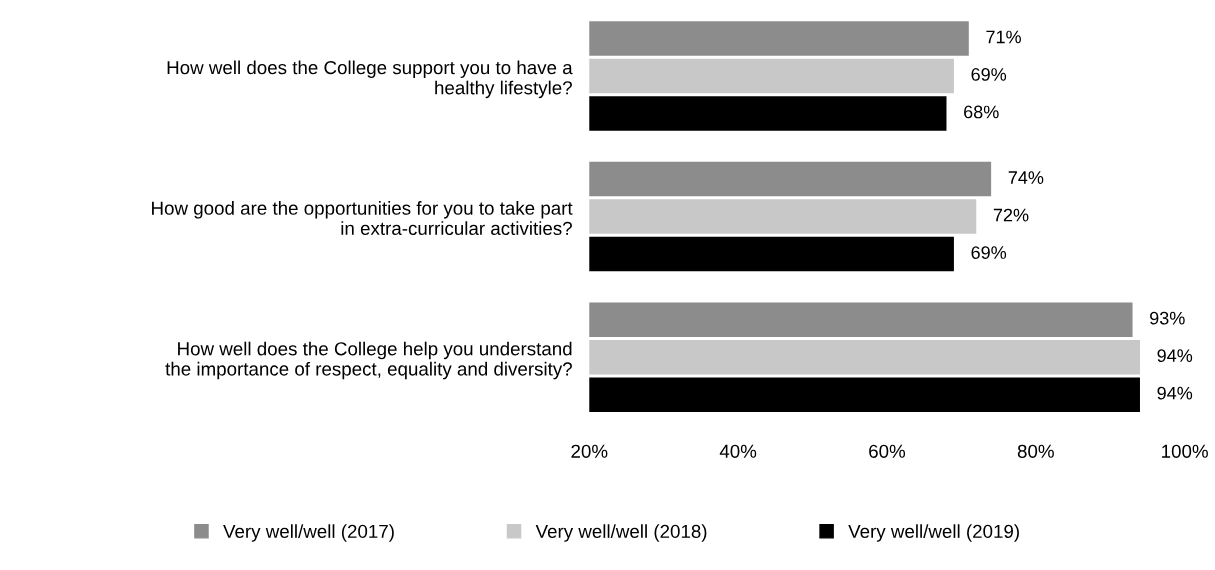  What do you see at coordinates (738, 451) in the screenshot?
I see `x-tick-label: 40%` at bounding box center [738, 451].